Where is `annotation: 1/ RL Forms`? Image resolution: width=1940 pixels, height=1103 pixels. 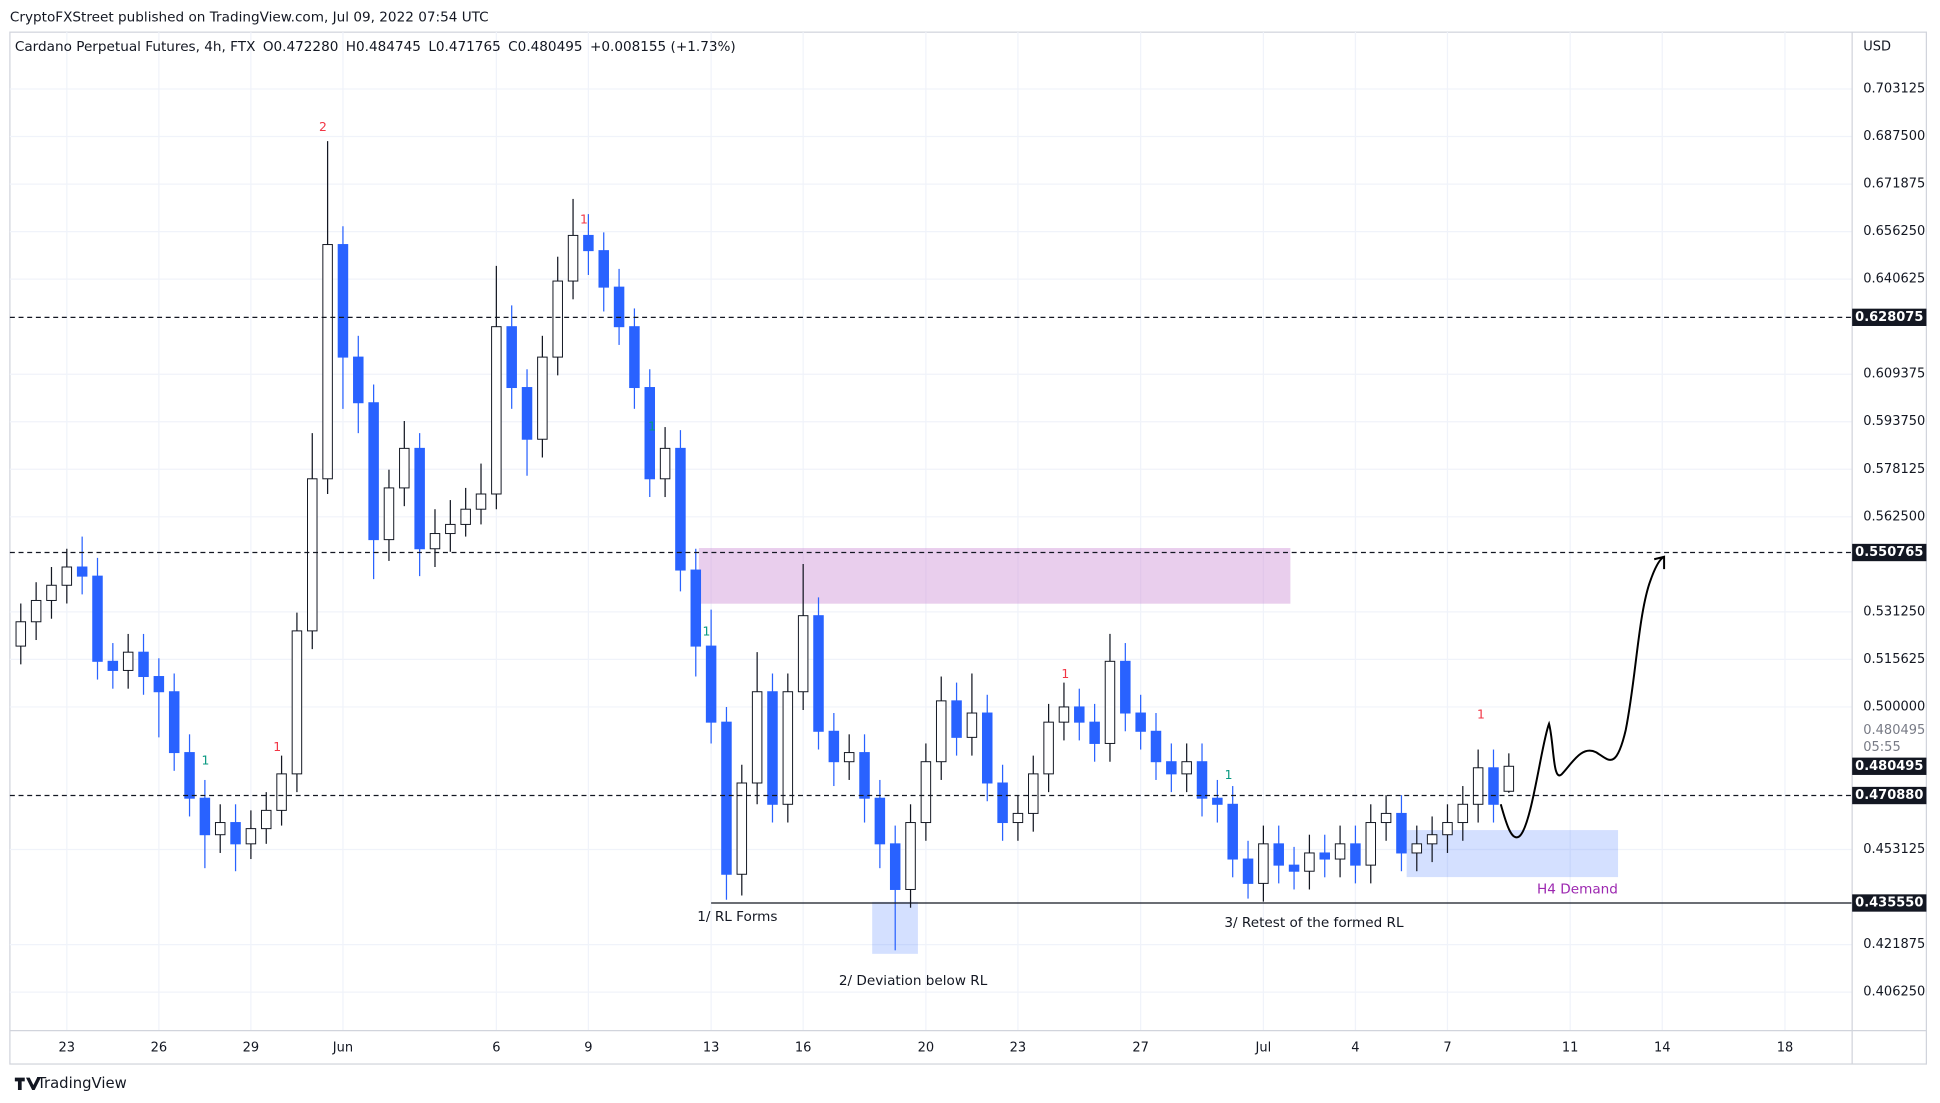
annotation: 1/ RL Forms is located at coordinates (737, 917).